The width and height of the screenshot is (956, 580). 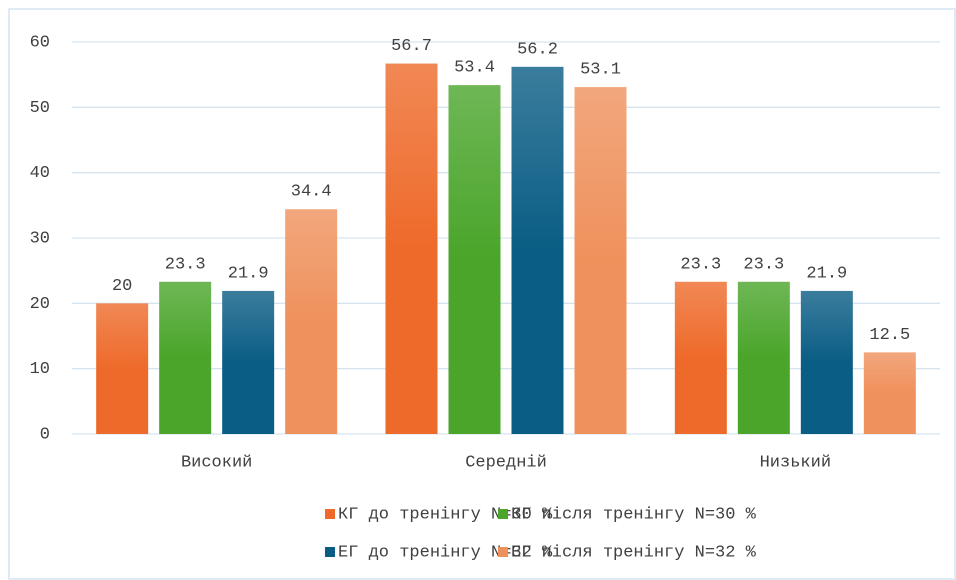 What do you see at coordinates (40, 173) in the screenshot?
I see `y-tick-label: 40` at bounding box center [40, 173].